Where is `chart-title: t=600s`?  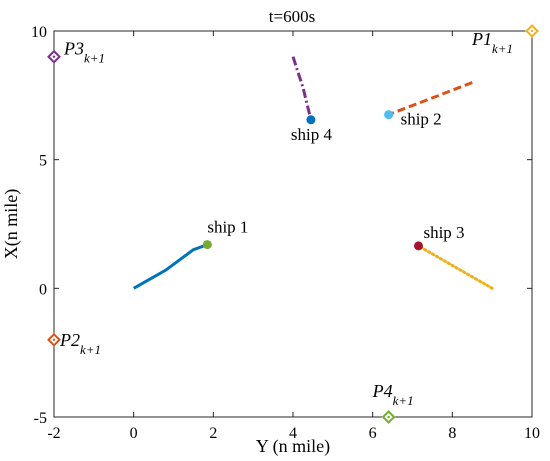 chart-title: t=600s is located at coordinates (292, 16).